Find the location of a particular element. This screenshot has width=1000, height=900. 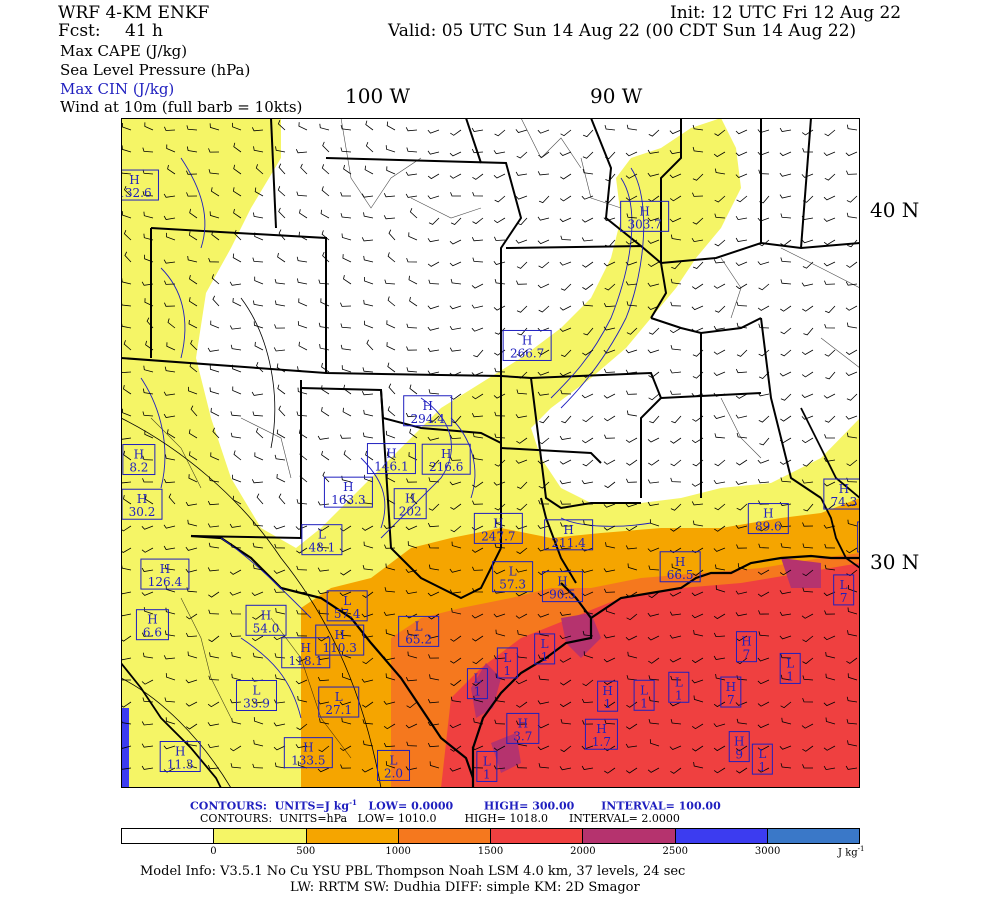

cin-units: UNITS=J kg is located at coordinates (312, 806).